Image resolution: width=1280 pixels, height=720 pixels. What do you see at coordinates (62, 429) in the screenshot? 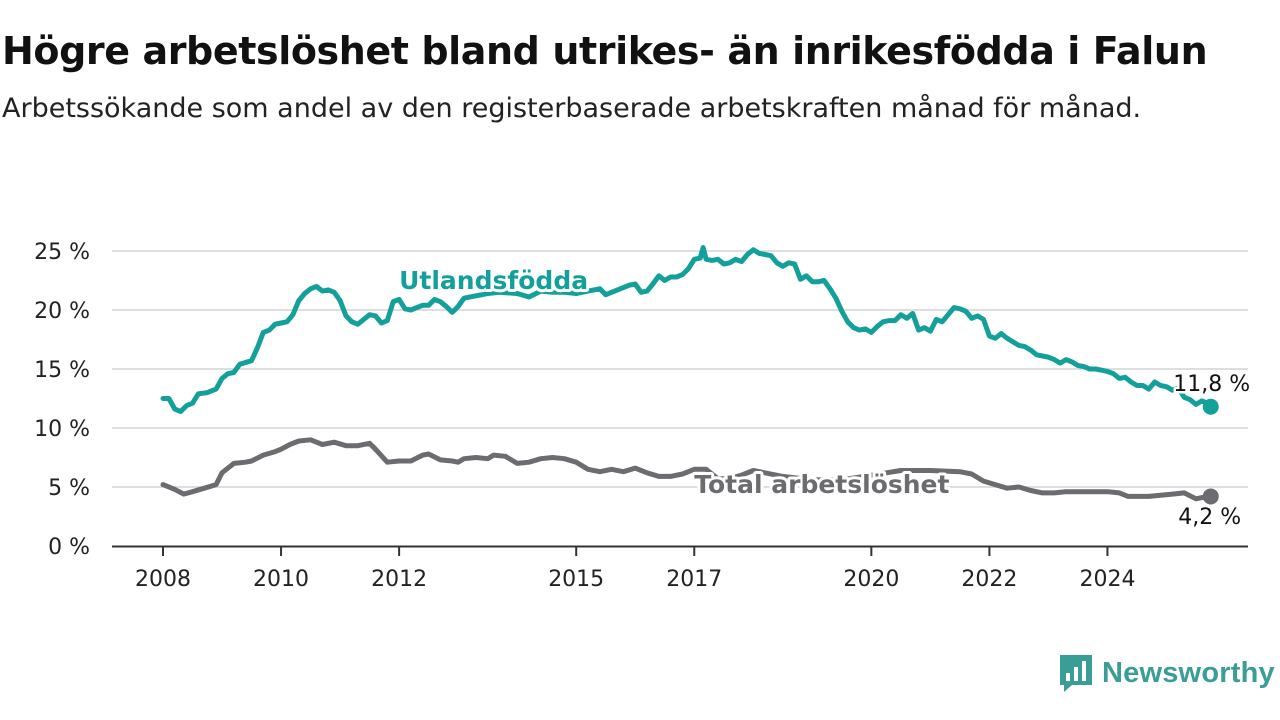
I see `y-tick-label: 10 %` at bounding box center [62, 429].